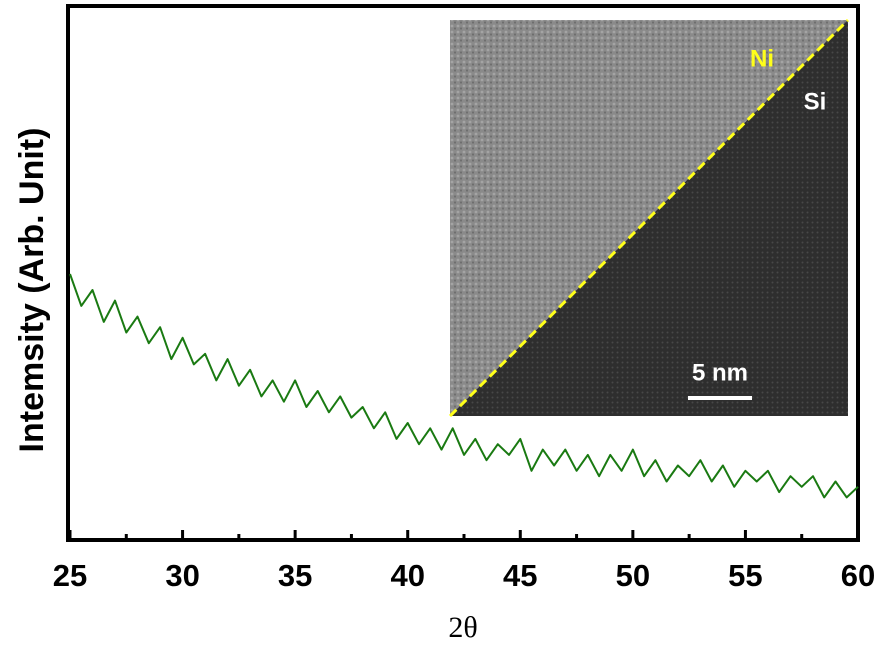 This screenshot has height=651, width=884. What do you see at coordinates (745, 575) in the screenshot?
I see `x-tick-label: 55` at bounding box center [745, 575].